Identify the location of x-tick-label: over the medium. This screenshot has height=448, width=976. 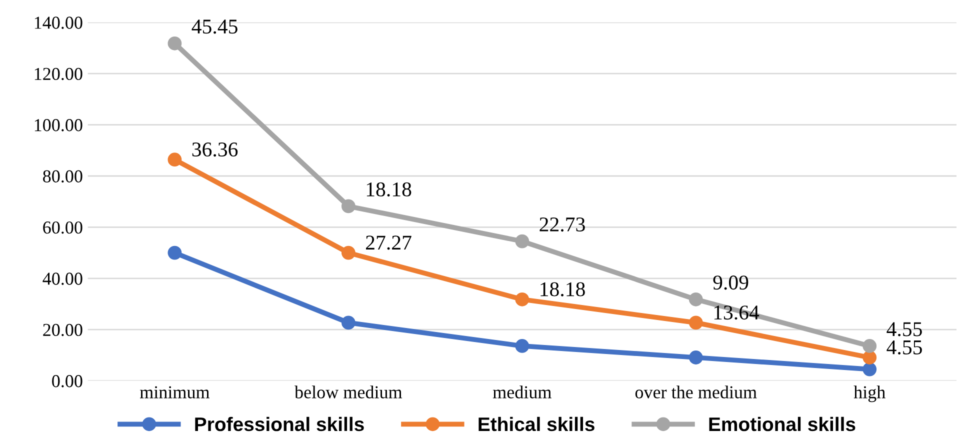
(696, 392).